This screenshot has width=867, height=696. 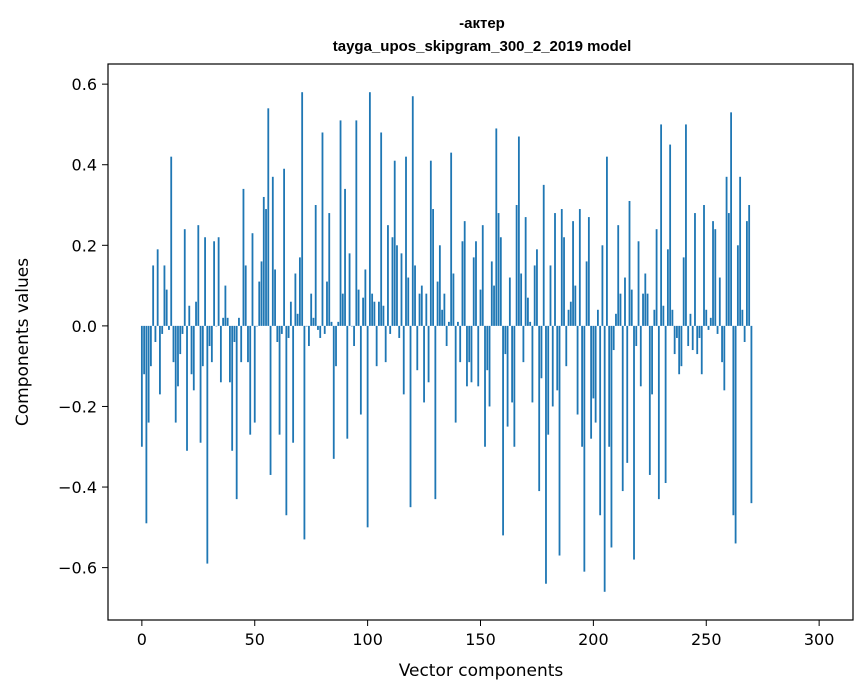 What do you see at coordinates (142, 639) in the screenshot?
I see `x-tick-label: 0` at bounding box center [142, 639].